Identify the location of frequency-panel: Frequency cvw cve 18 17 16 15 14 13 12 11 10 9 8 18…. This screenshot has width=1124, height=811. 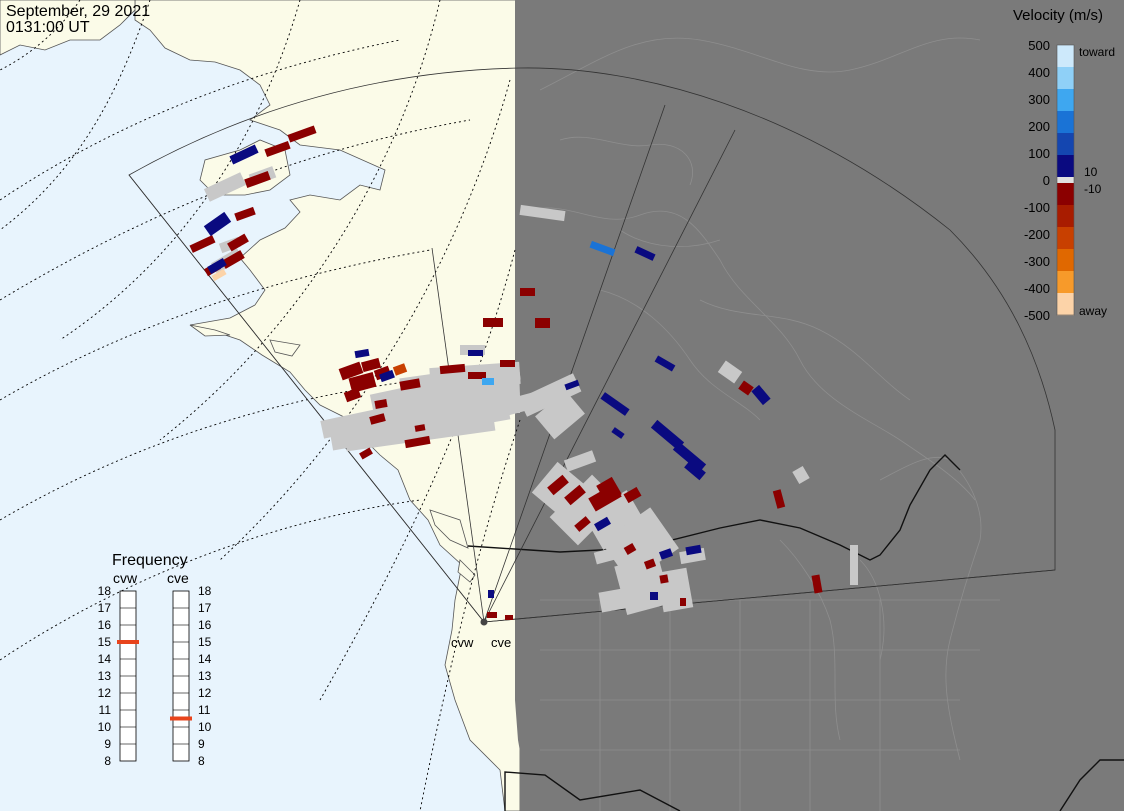
(155, 660).